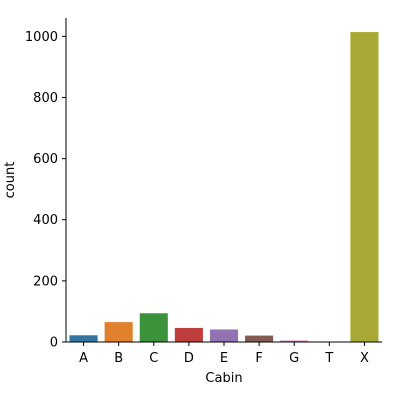 The image size is (400, 400). Describe the element at coordinates (364, 358) in the screenshot. I see `x-tick-label-X: X` at that location.